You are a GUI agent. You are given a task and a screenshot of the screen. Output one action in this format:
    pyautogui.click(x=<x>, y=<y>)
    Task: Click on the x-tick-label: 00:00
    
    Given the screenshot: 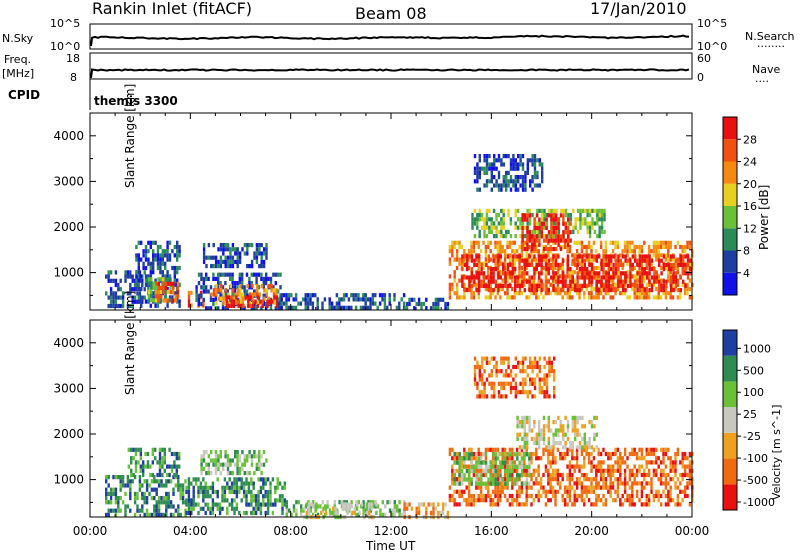 What is the action you would take?
    pyautogui.click(x=90, y=531)
    